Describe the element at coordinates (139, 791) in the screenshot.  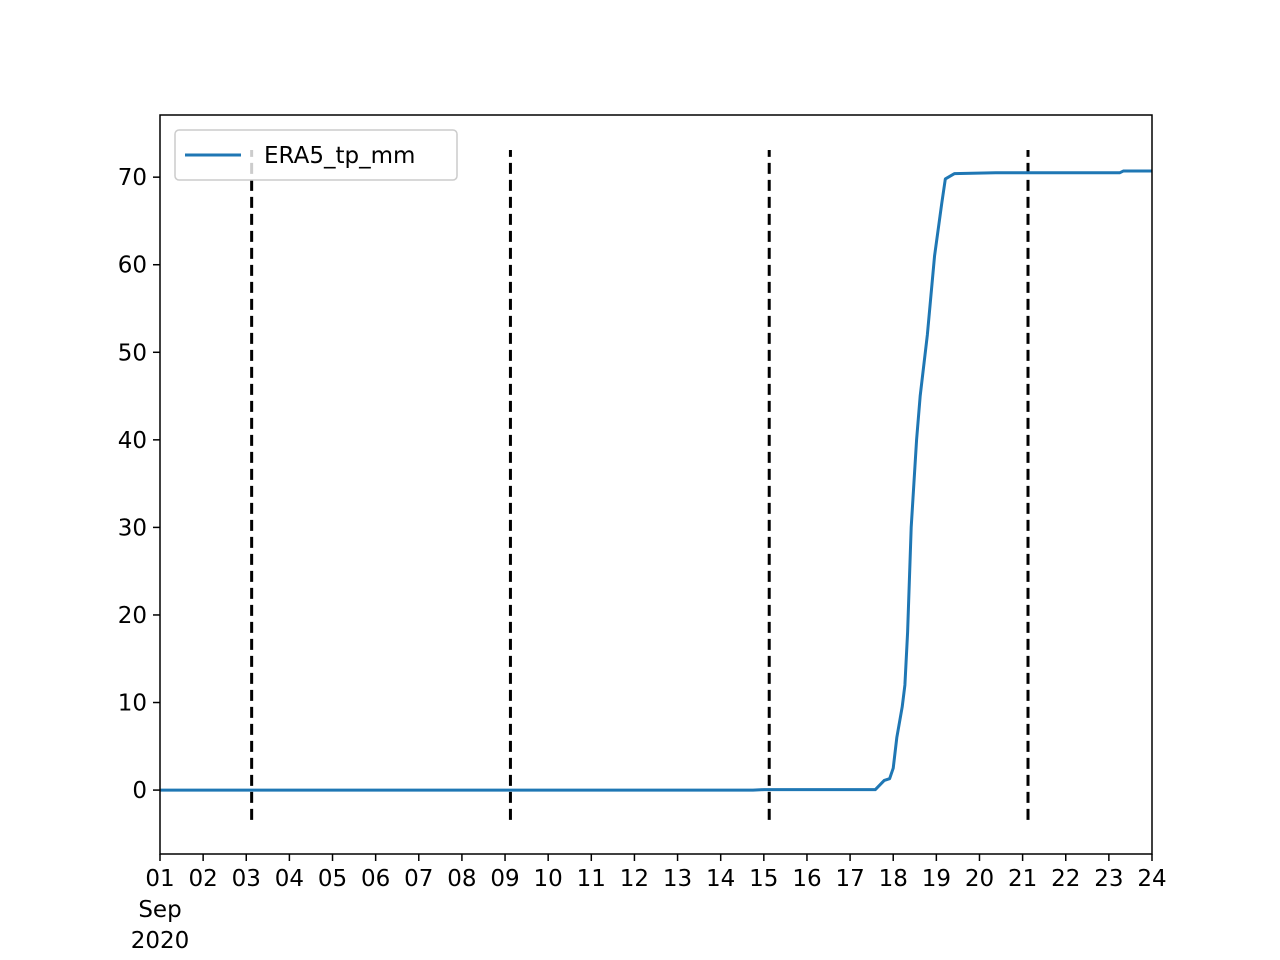
I see `y-tick-label: 0` at that location.